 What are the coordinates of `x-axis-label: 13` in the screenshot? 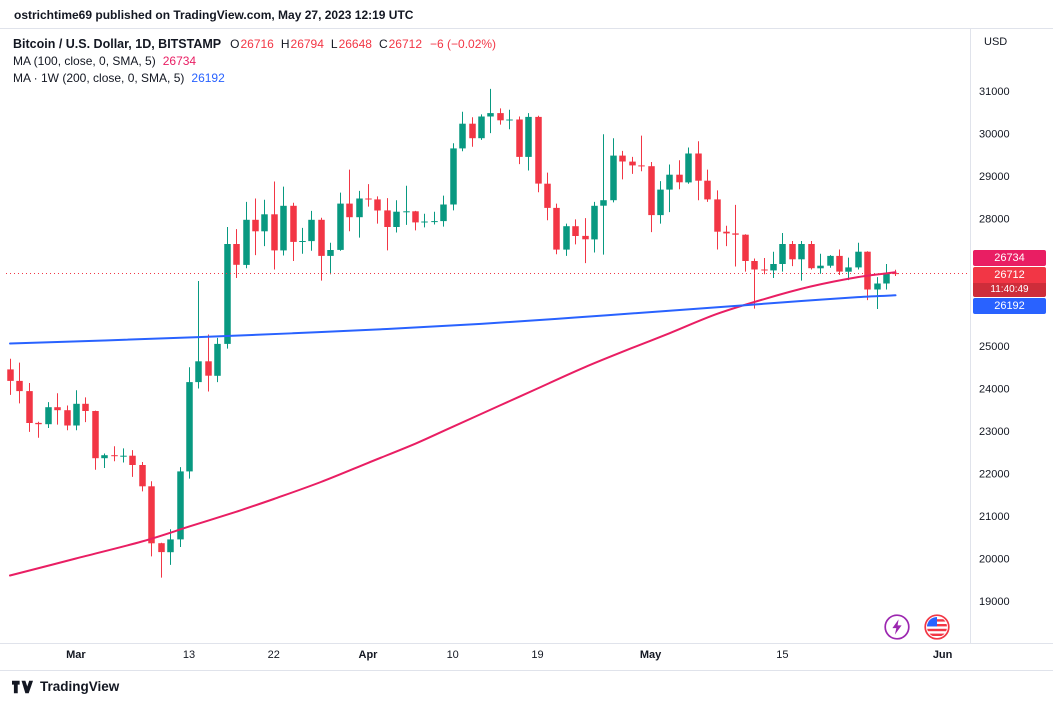 It's located at (189, 655).